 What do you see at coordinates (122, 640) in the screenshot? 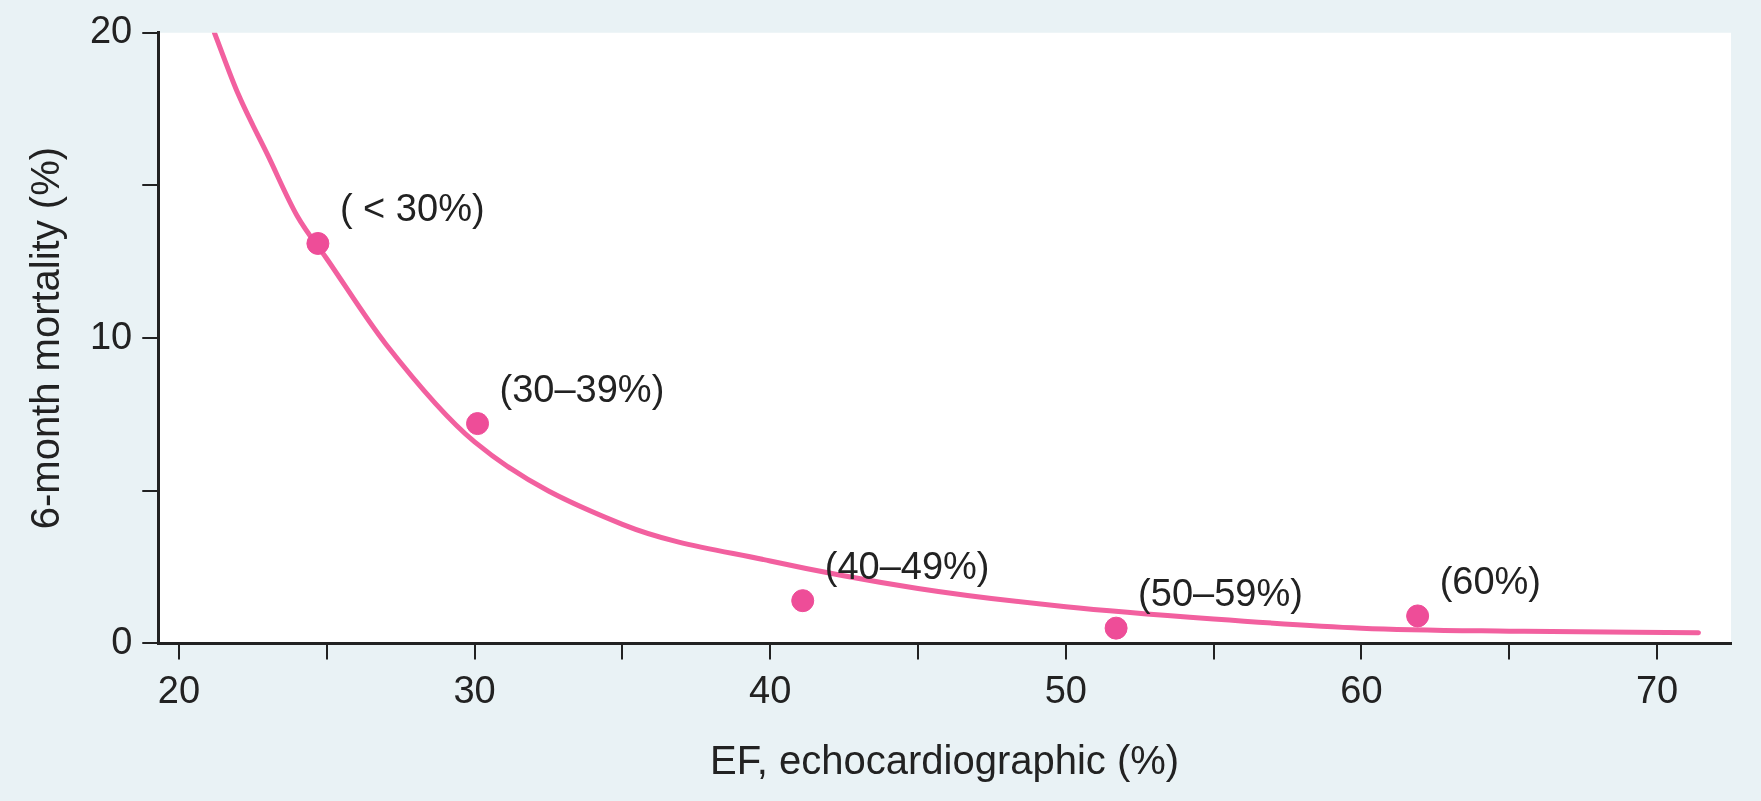
I see `y-tick-label: 0` at bounding box center [122, 640].